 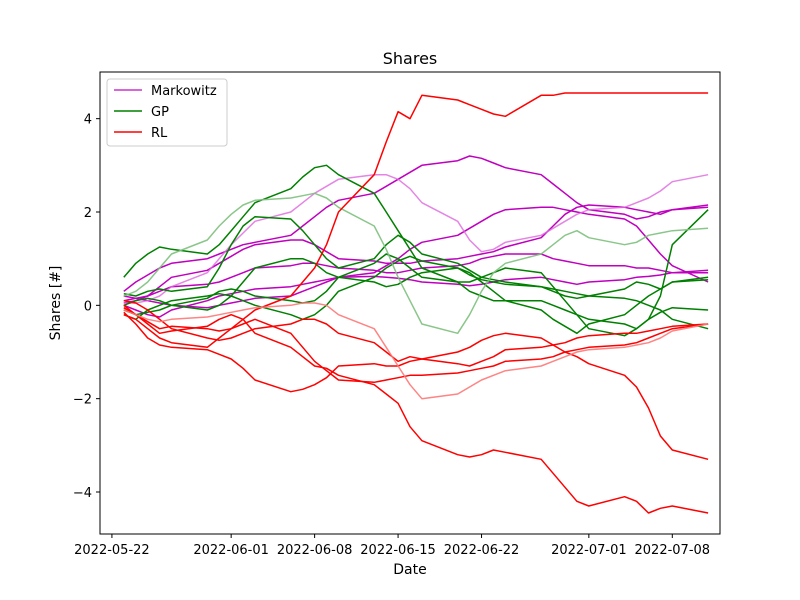 What do you see at coordinates (231, 550) in the screenshot?
I see `x-tick-label: 2022-06-01` at bounding box center [231, 550].